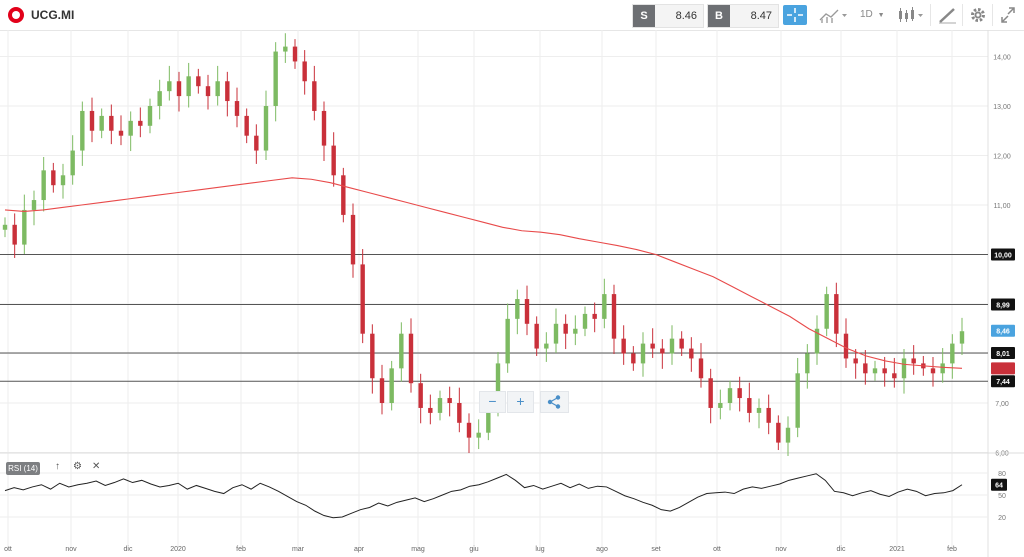  I want to click on rsi-label: RSI (14), so click(23, 468).